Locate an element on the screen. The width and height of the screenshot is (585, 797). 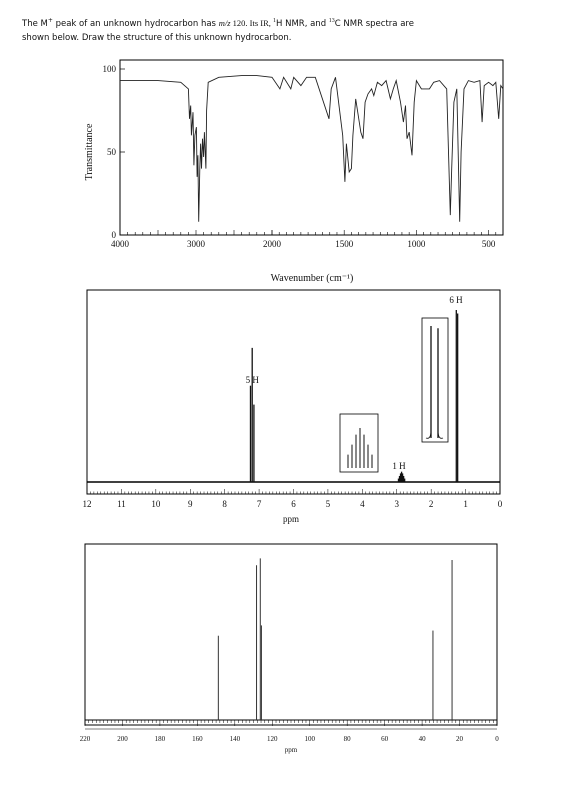
h-nmr-x-tick-label: 3 is located at coordinates (397, 504).